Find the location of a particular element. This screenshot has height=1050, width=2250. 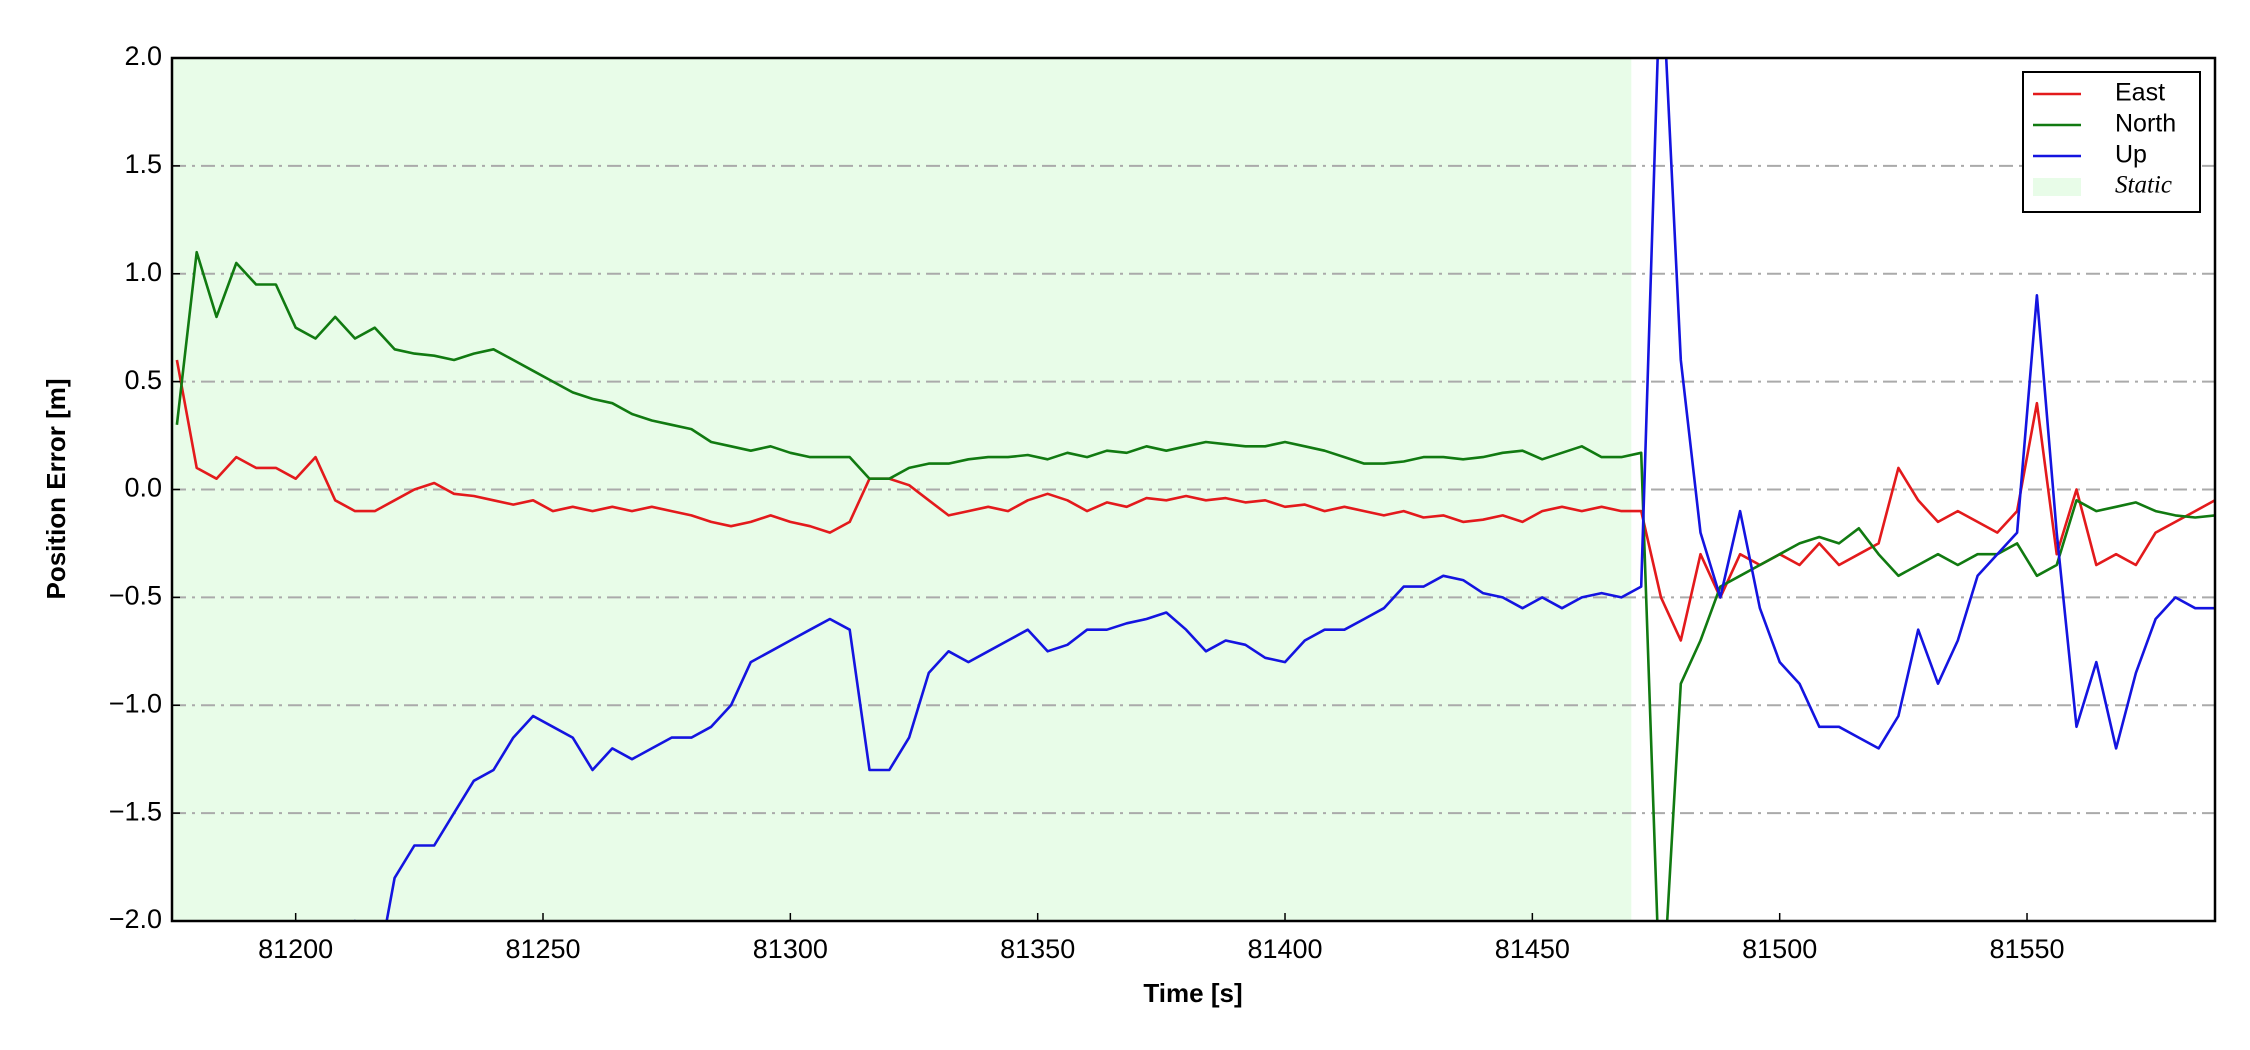

y-tick-label: 0.5 is located at coordinates (143, 380).